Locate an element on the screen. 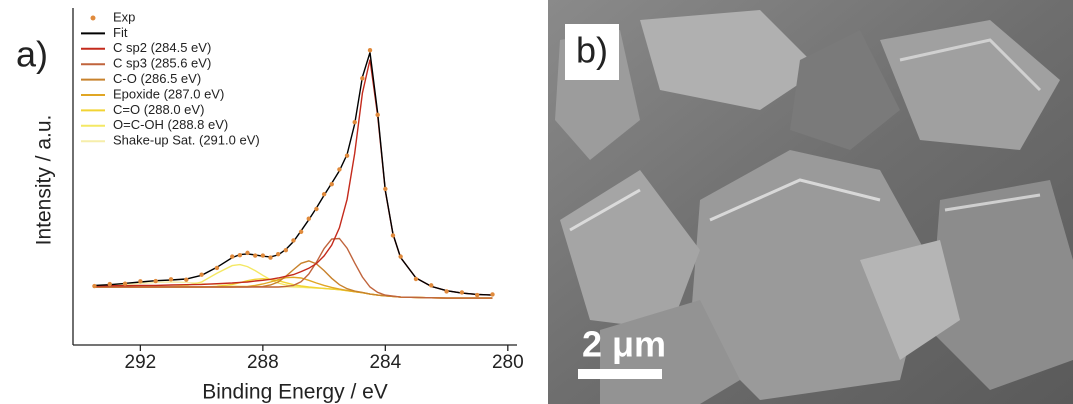 This screenshot has width=1073, height=404. panel-label-box is located at coordinates (592, 52).